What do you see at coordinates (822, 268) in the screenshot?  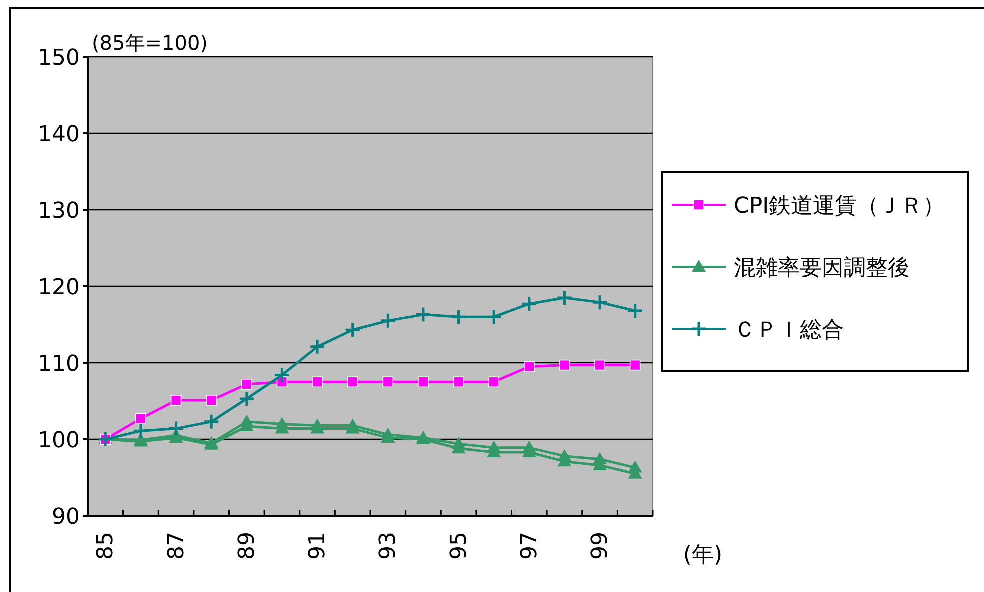 I see `legend-label: 混雑率要因調整後` at bounding box center [822, 268].